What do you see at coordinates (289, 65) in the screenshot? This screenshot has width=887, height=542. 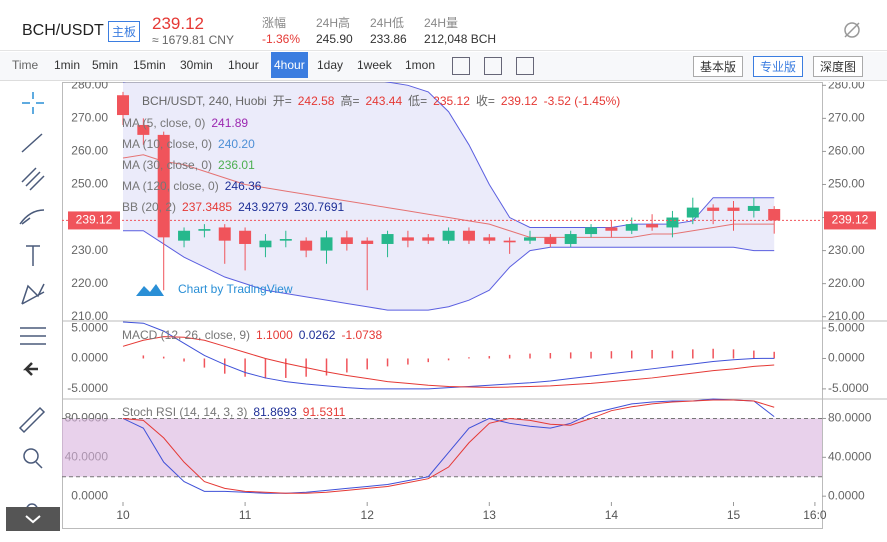 I see `interval: 4hour` at bounding box center [289, 65].